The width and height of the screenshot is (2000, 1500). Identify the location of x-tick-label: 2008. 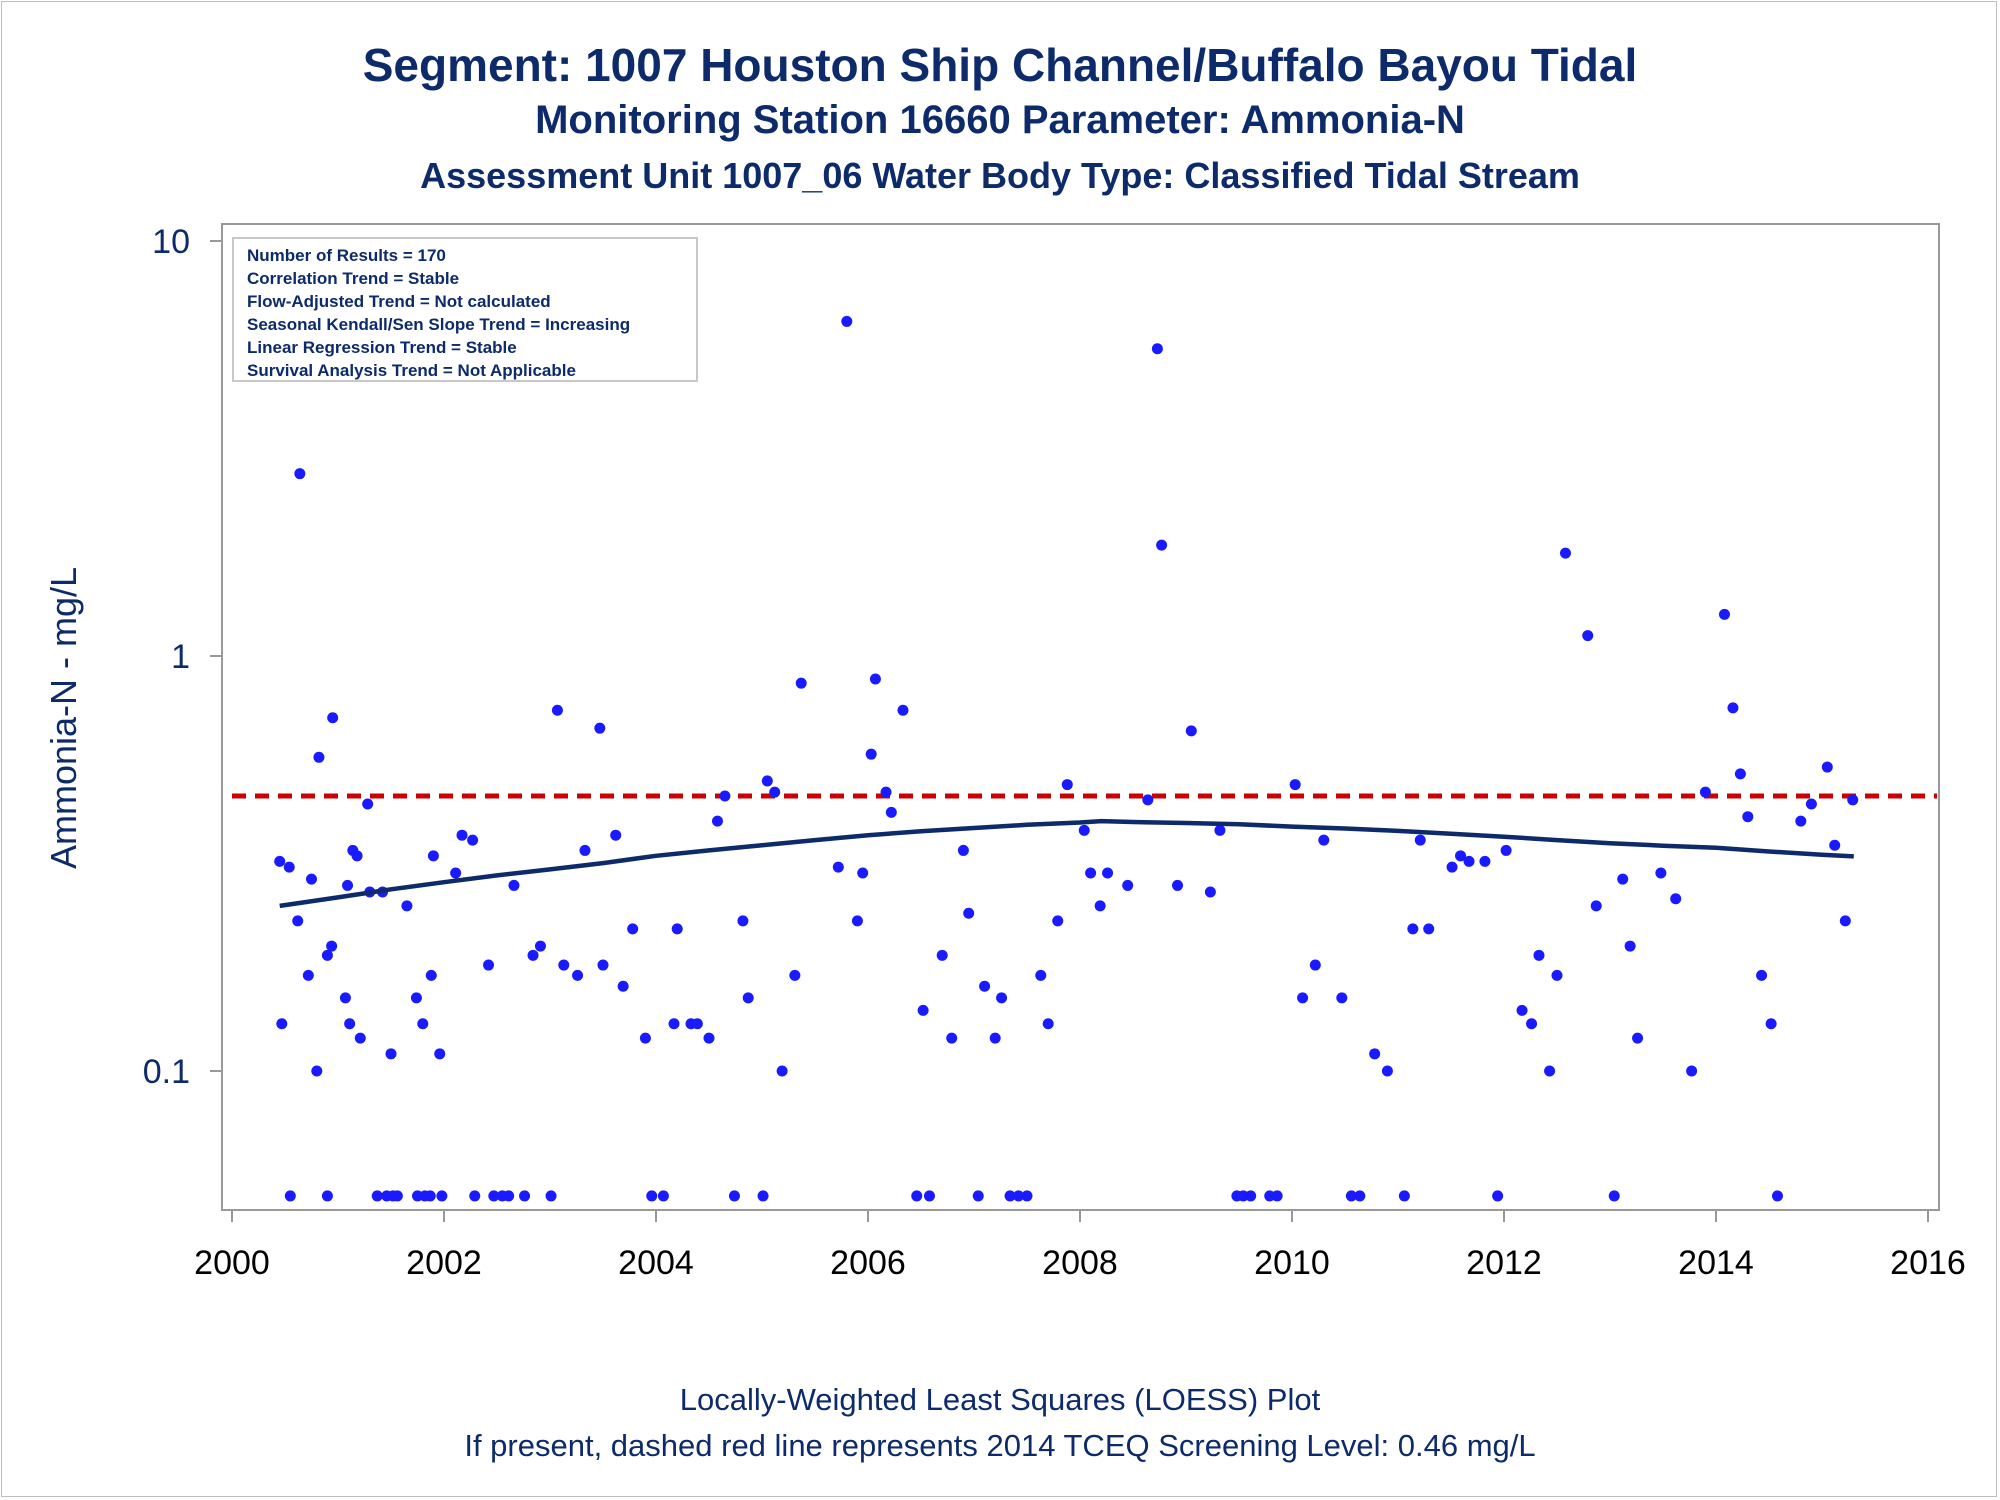
(1080, 1263).